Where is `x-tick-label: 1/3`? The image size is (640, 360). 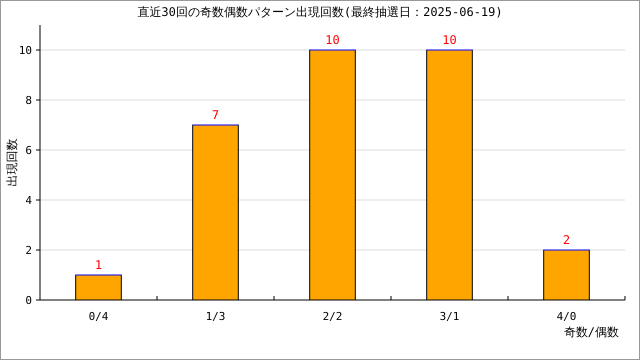
x-tick-label: 1/3 is located at coordinates (216, 316).